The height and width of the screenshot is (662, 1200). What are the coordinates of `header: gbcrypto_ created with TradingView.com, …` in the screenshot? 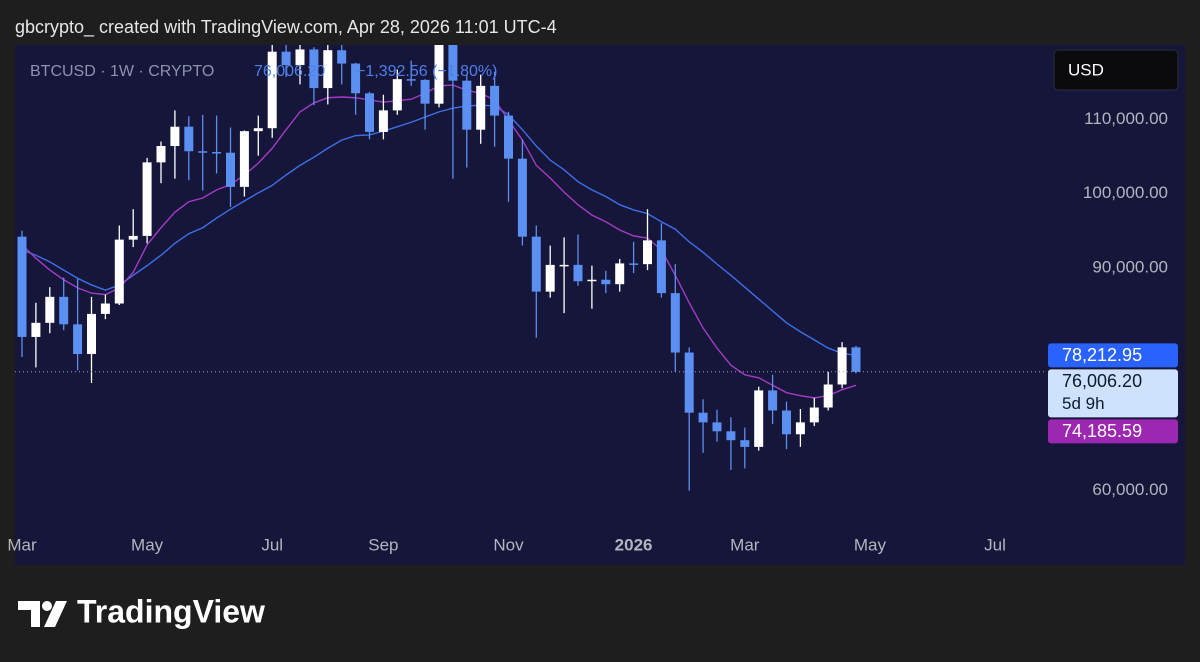 It's located at (286, 27).